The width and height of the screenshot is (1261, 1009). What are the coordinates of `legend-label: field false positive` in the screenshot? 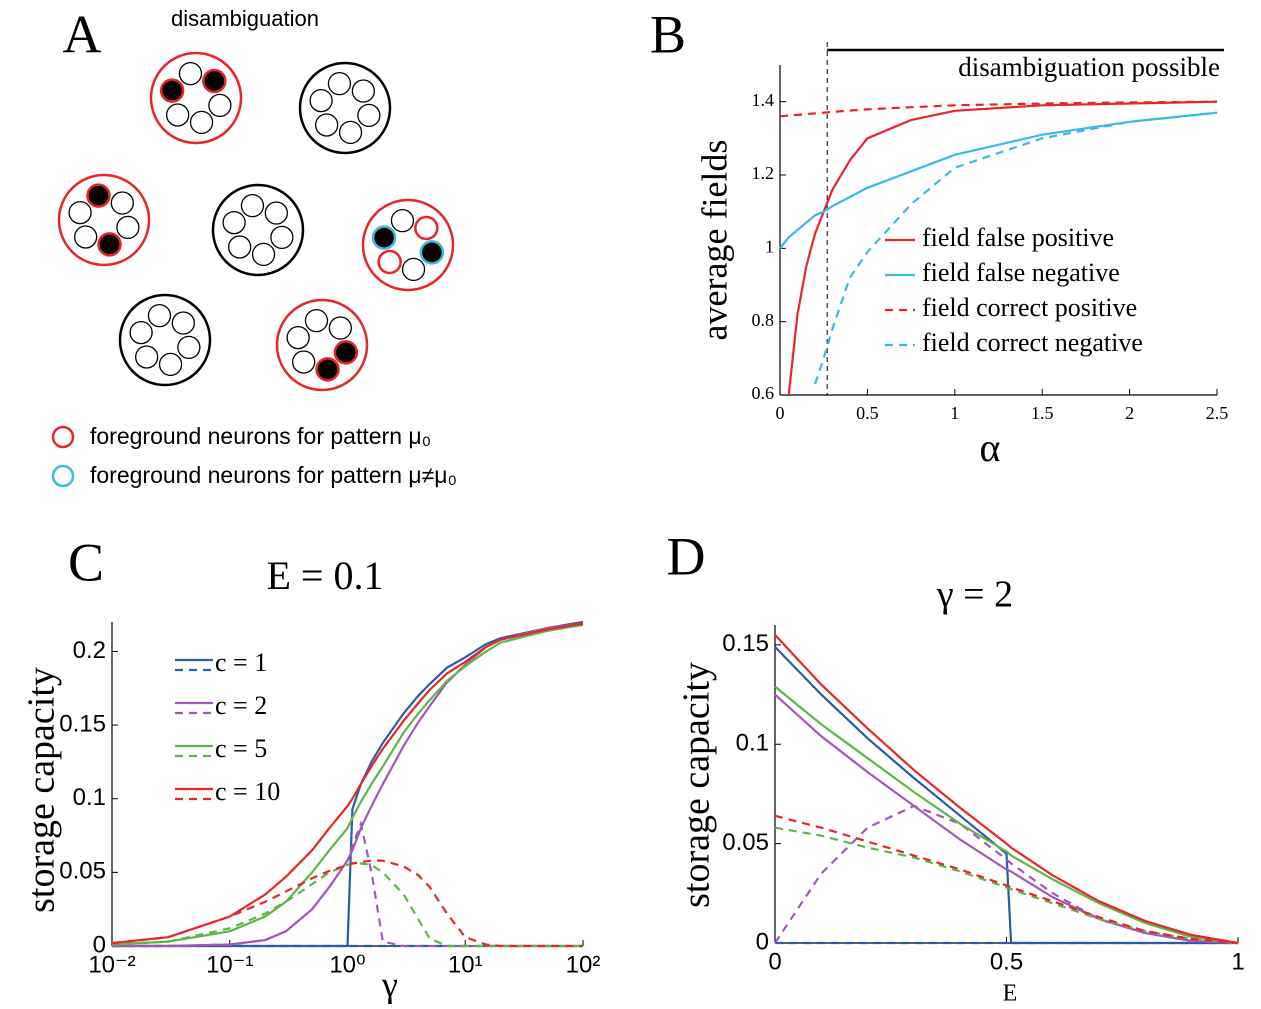 It's located at (1018, 237).